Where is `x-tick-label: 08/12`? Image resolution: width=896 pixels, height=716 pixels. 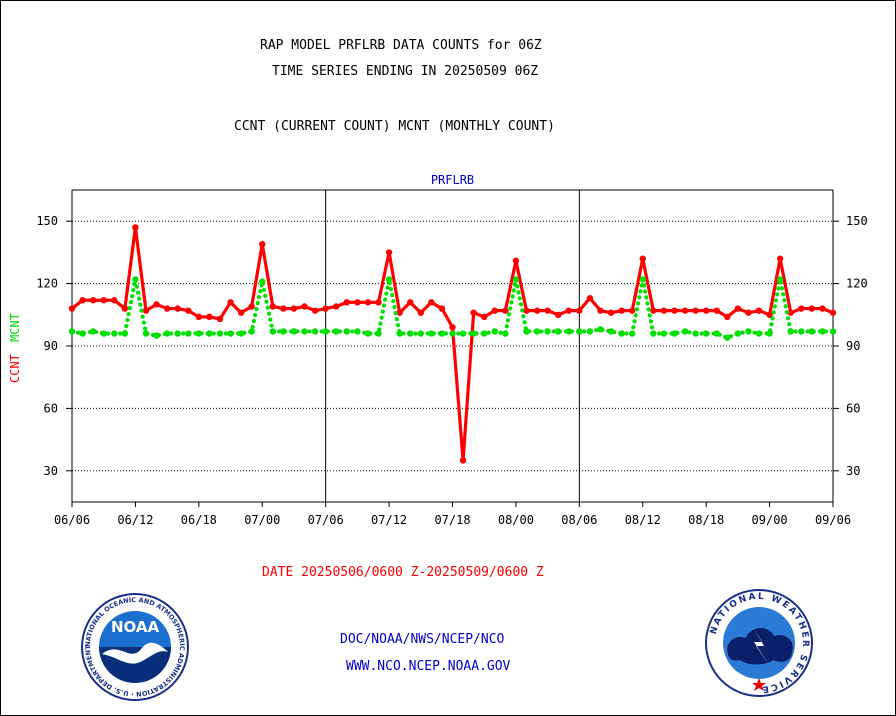
x-tick-label: 08/12 is located at coordinates (643, 520).